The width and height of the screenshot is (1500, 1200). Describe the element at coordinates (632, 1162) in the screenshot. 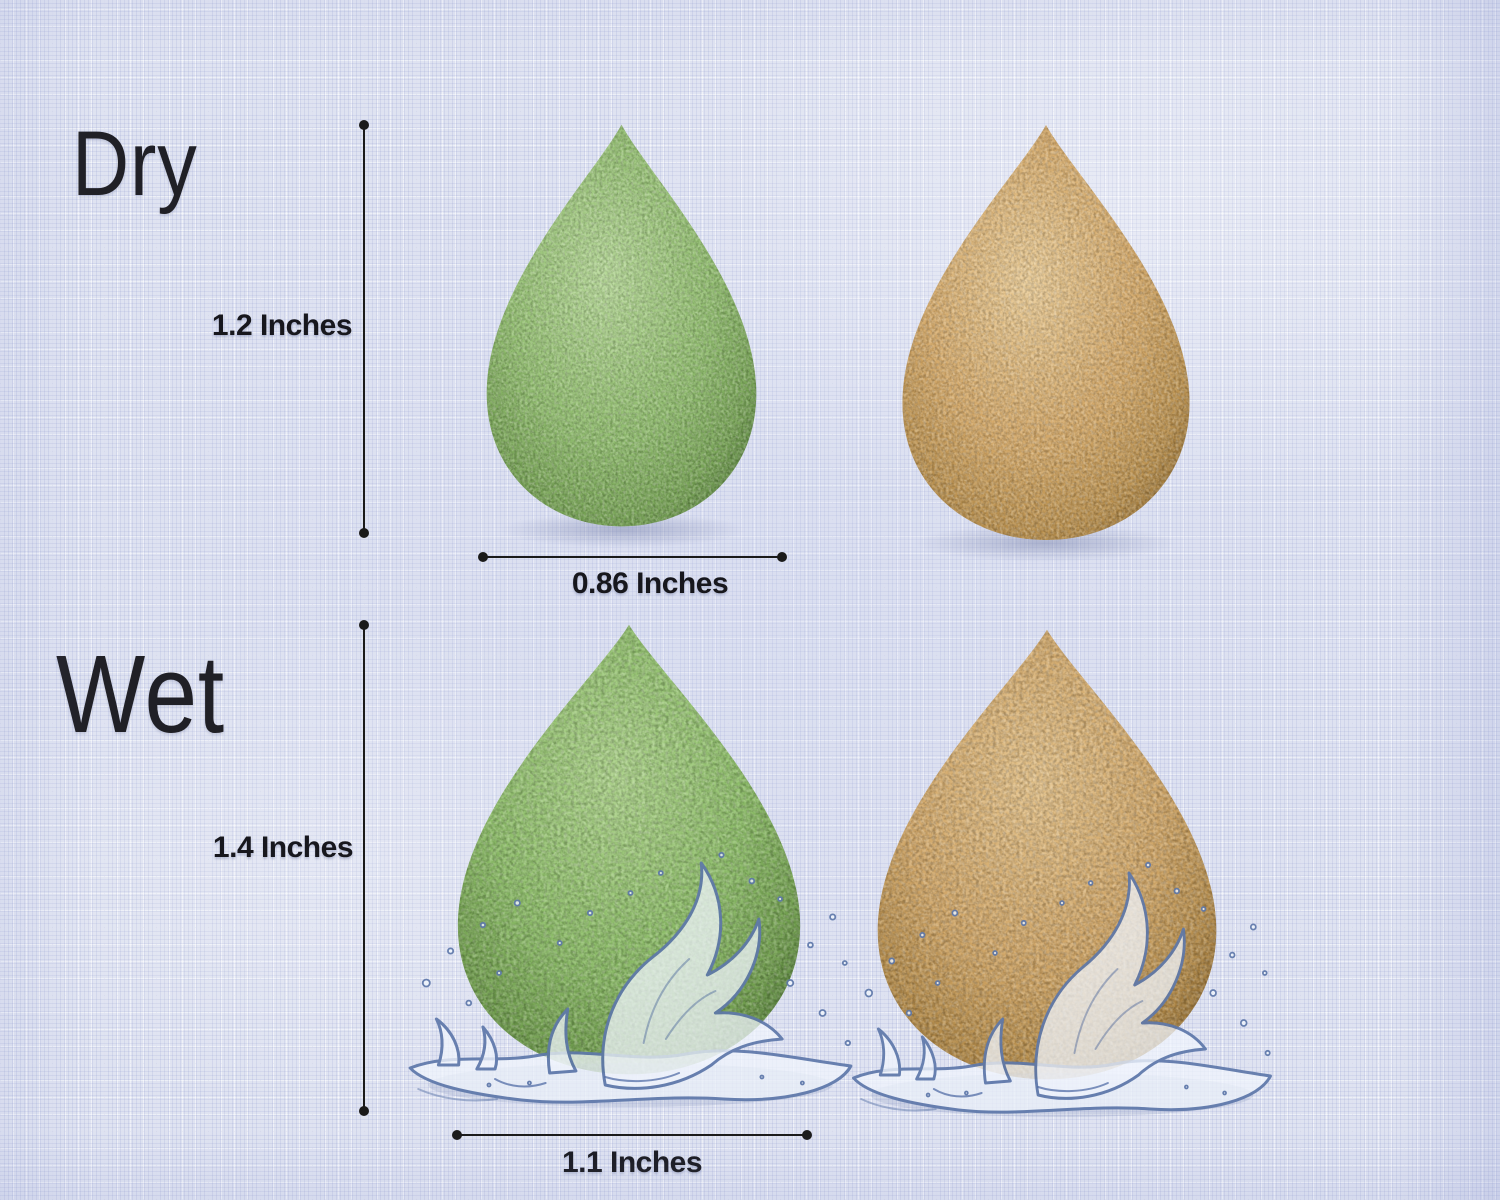

I see `wet-width-label: 1.1 Inches` at that location.